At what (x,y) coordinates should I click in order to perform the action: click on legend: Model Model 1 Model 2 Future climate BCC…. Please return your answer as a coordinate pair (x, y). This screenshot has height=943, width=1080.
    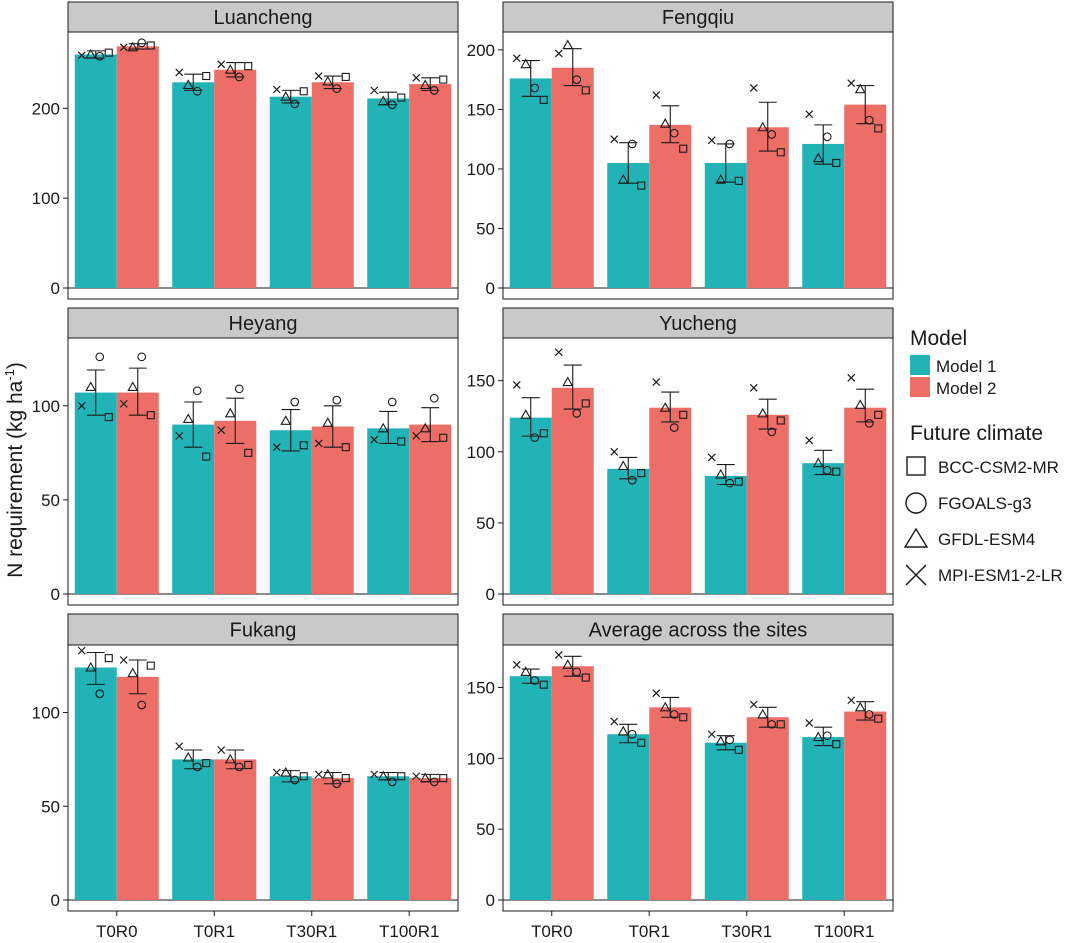
    Looking at the image, I should click on (983, 456).